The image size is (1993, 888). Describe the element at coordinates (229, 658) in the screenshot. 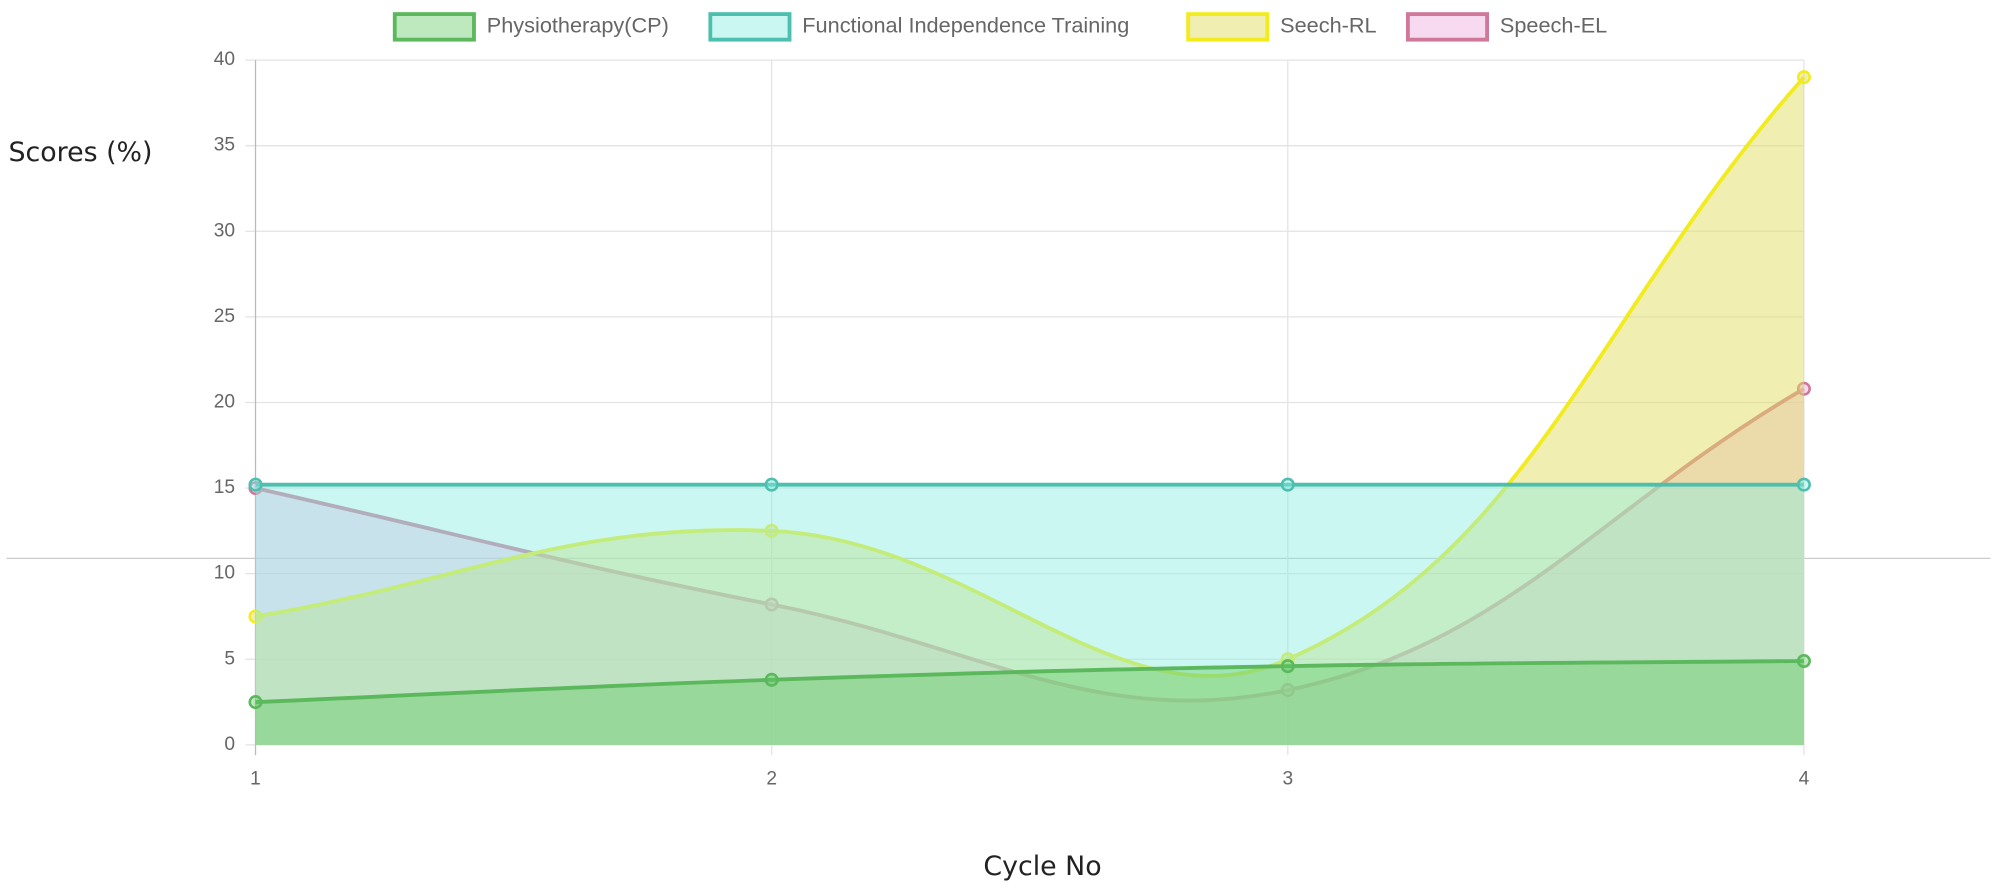

I see `y-tick-label: 5` at that location.